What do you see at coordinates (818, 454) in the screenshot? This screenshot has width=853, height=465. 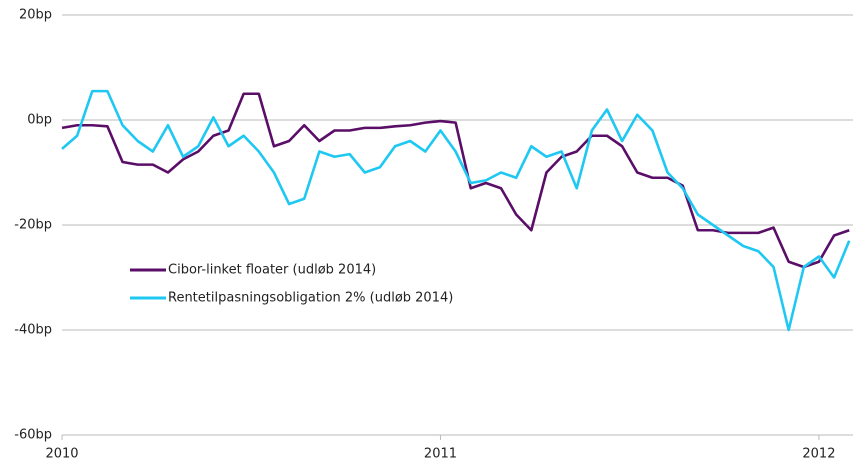 I see `x-tick-label: 2012` at bounding box center [818, 454].